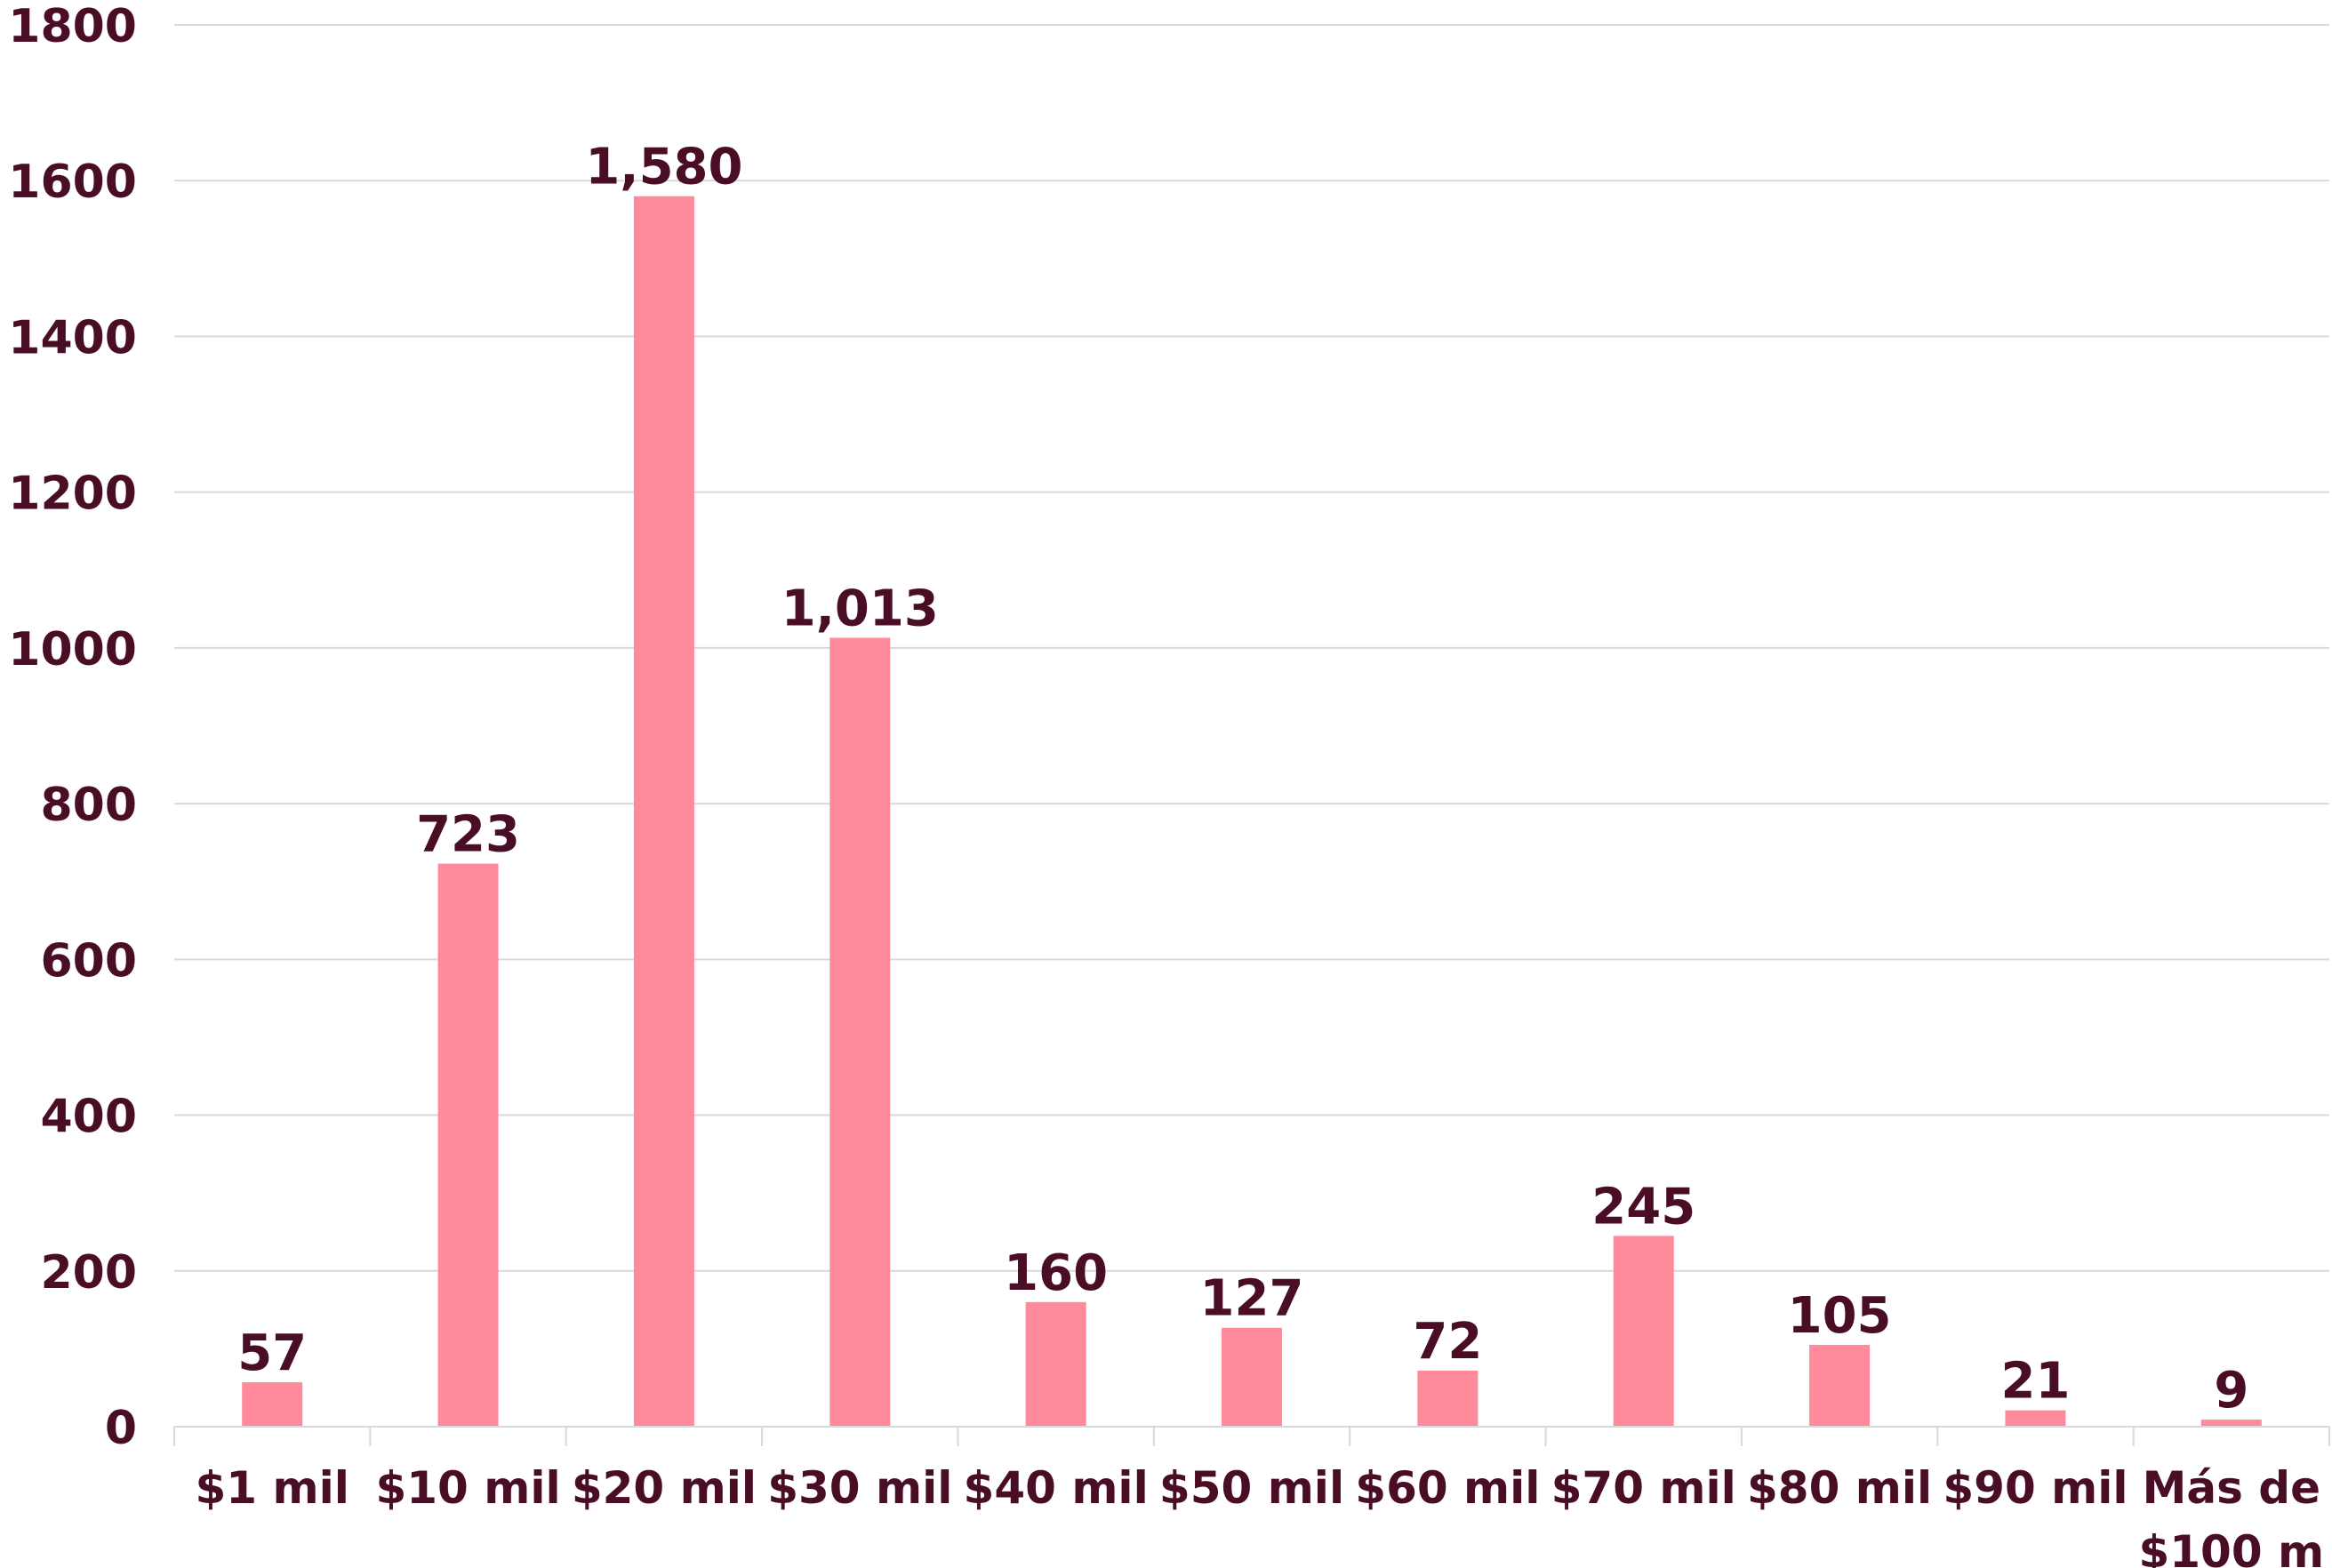 This screenshot has width=2332, height=1568. Describe the element at coordinates (72, 727) in the screenshot. I see `y-axis-ticks: 0 200 400 600 800 1000 1200 1400 1600 1800` at that location.